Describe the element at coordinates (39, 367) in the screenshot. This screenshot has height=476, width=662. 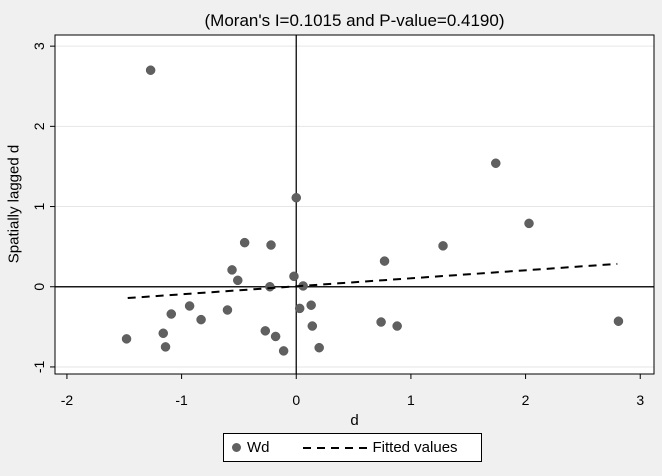
I see `y-tick-label: -1` at that location.